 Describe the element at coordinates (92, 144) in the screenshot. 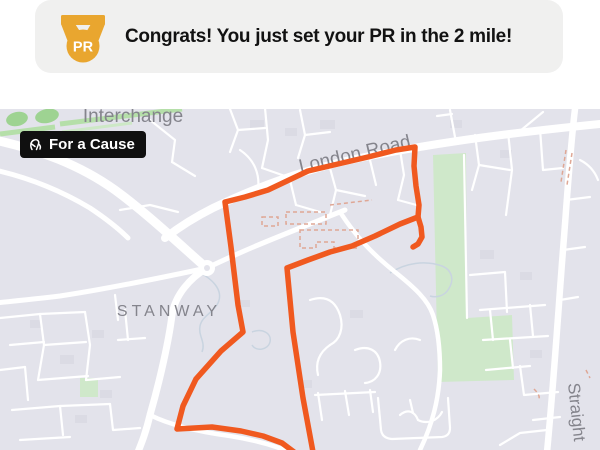

I see `for-a-cause-label: For a Cause` at that location.